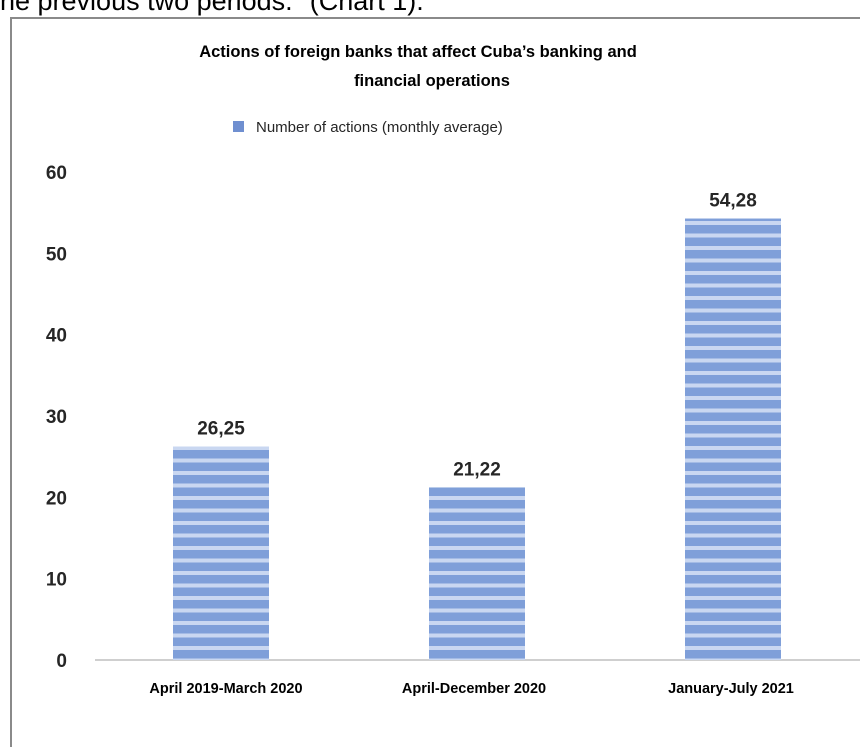 This screenshot has height=747, width=860. I want to click on y-tick-label: 60, so click(56, 173).